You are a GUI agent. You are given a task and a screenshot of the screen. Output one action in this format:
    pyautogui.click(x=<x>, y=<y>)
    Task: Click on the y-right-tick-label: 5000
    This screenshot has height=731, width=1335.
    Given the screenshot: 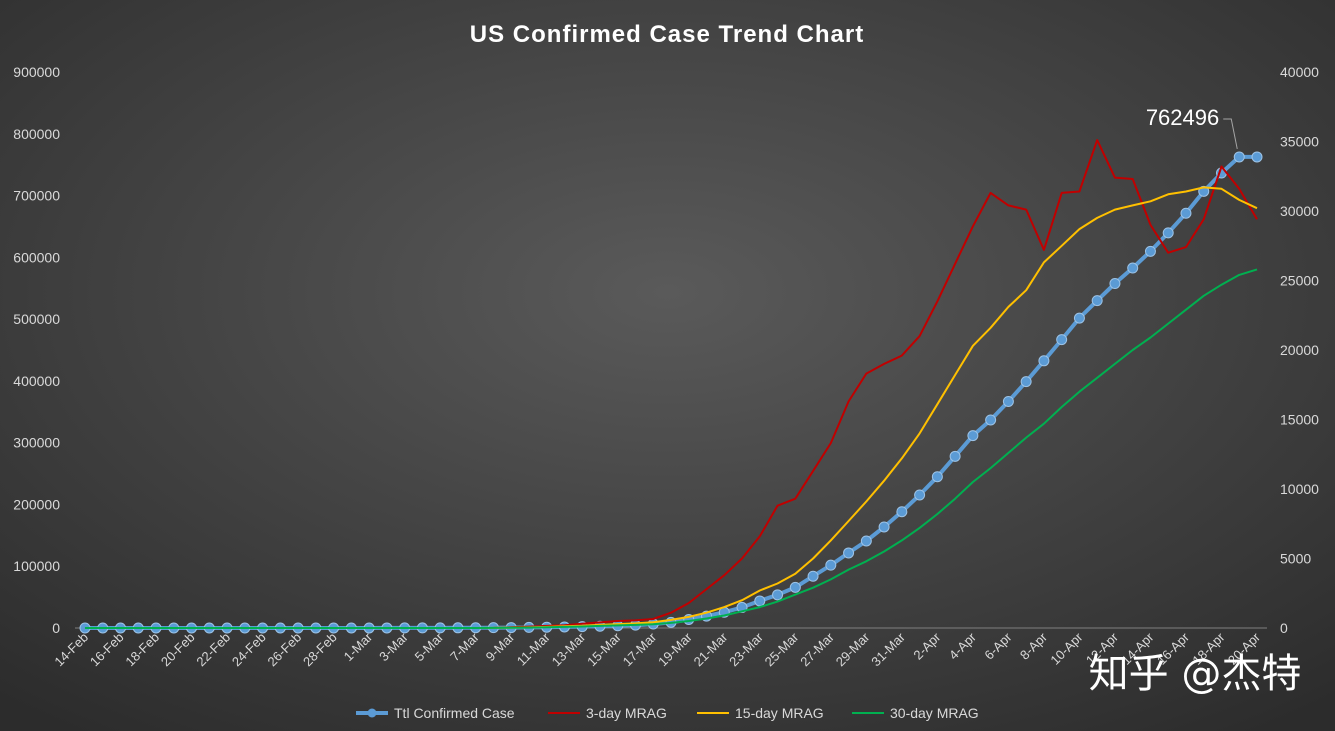 What is the action you would take?
    pyautogui.click(x=1295, y=559)
    